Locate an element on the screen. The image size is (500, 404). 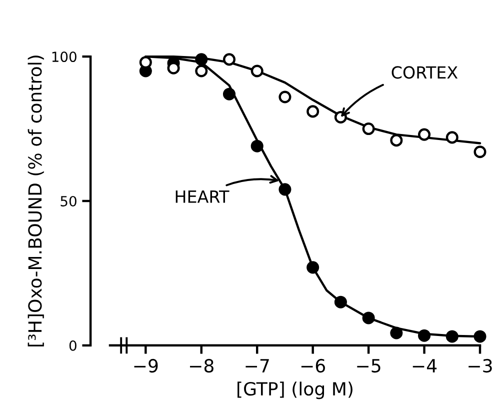
y-tick-label: 100 is located at coordinates (64, 57).